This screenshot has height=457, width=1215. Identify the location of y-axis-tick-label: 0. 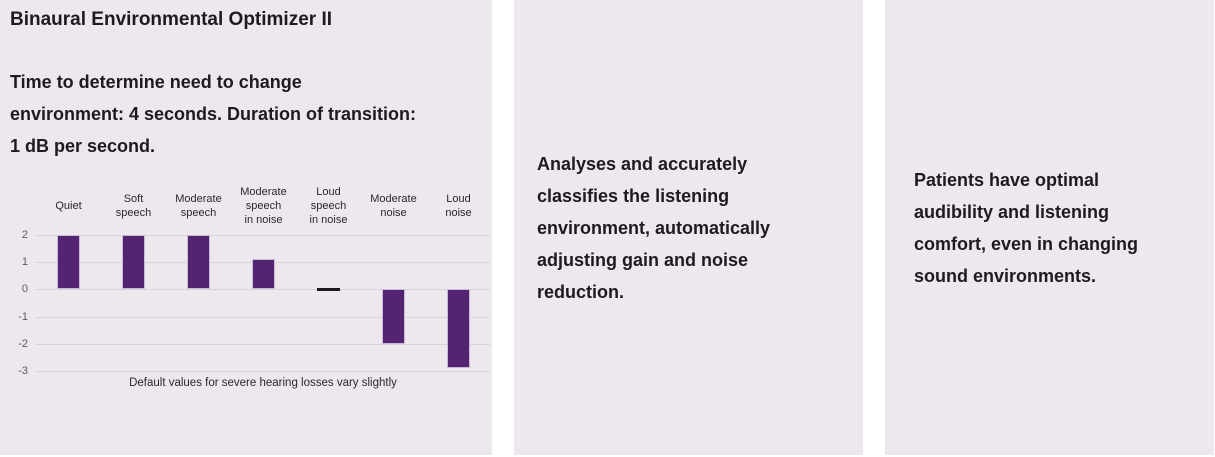
(24, 289).